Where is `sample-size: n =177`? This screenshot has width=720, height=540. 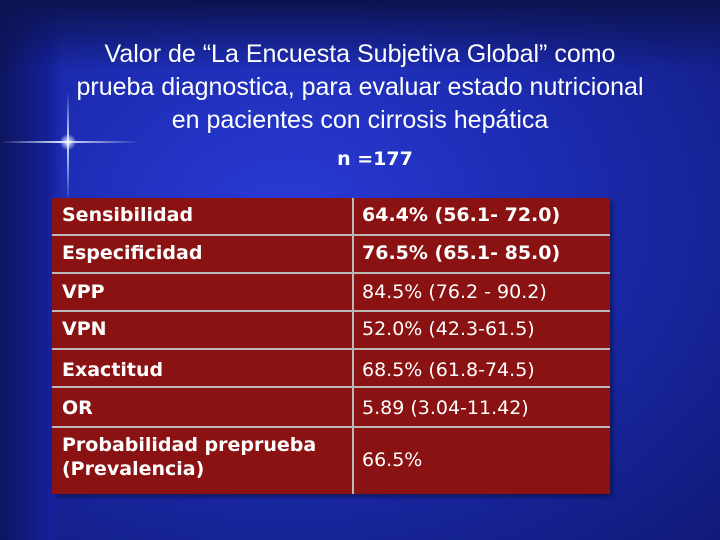 sample-size: n =177 is located at coordinates (375, 159).